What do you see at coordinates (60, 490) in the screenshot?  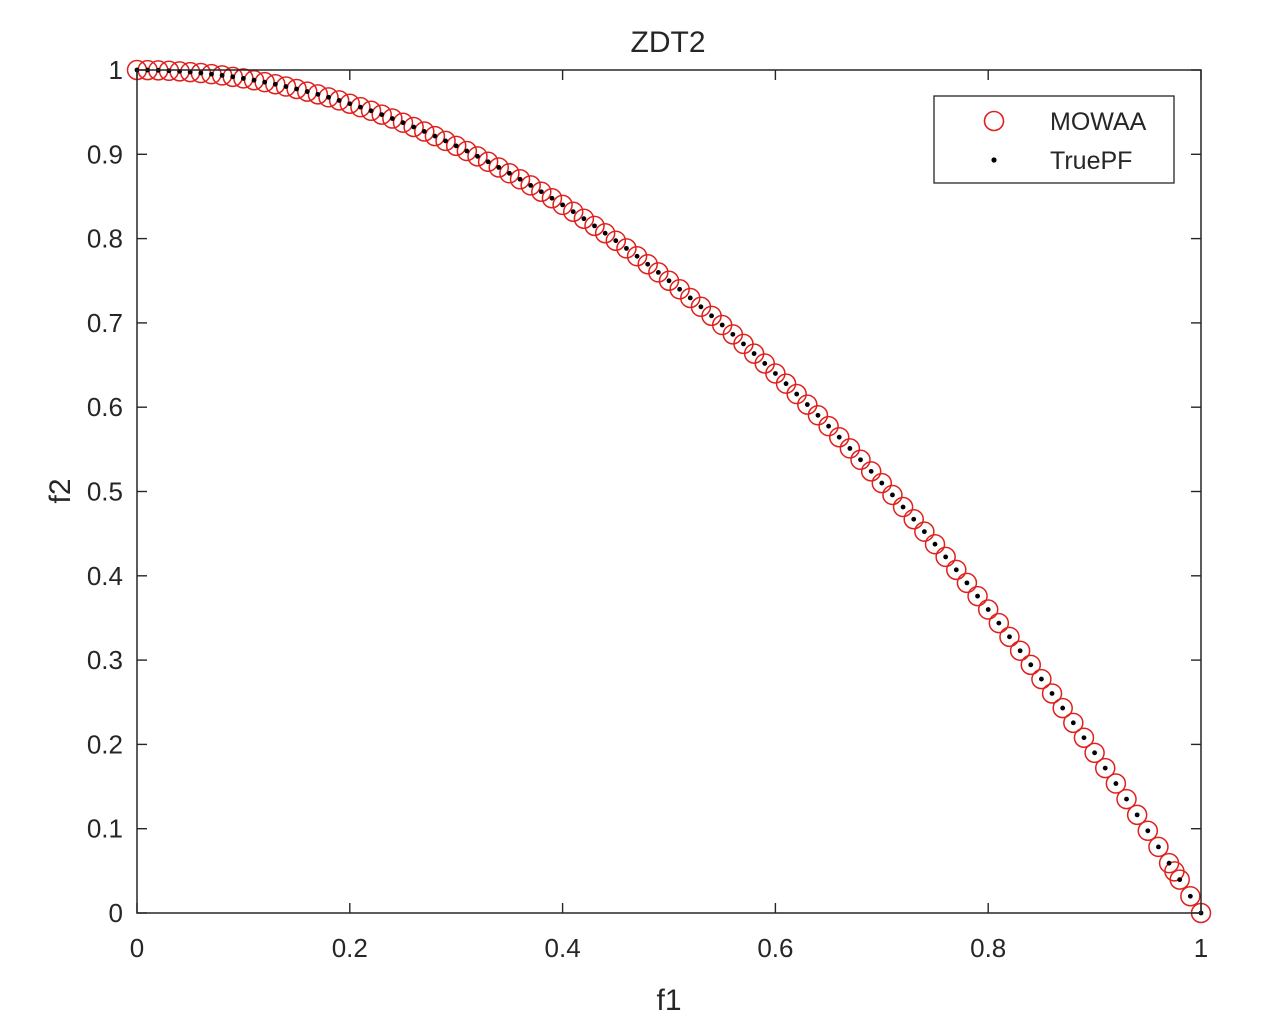 I see `y-axis-label: f2` at bounding box center [60, 490].